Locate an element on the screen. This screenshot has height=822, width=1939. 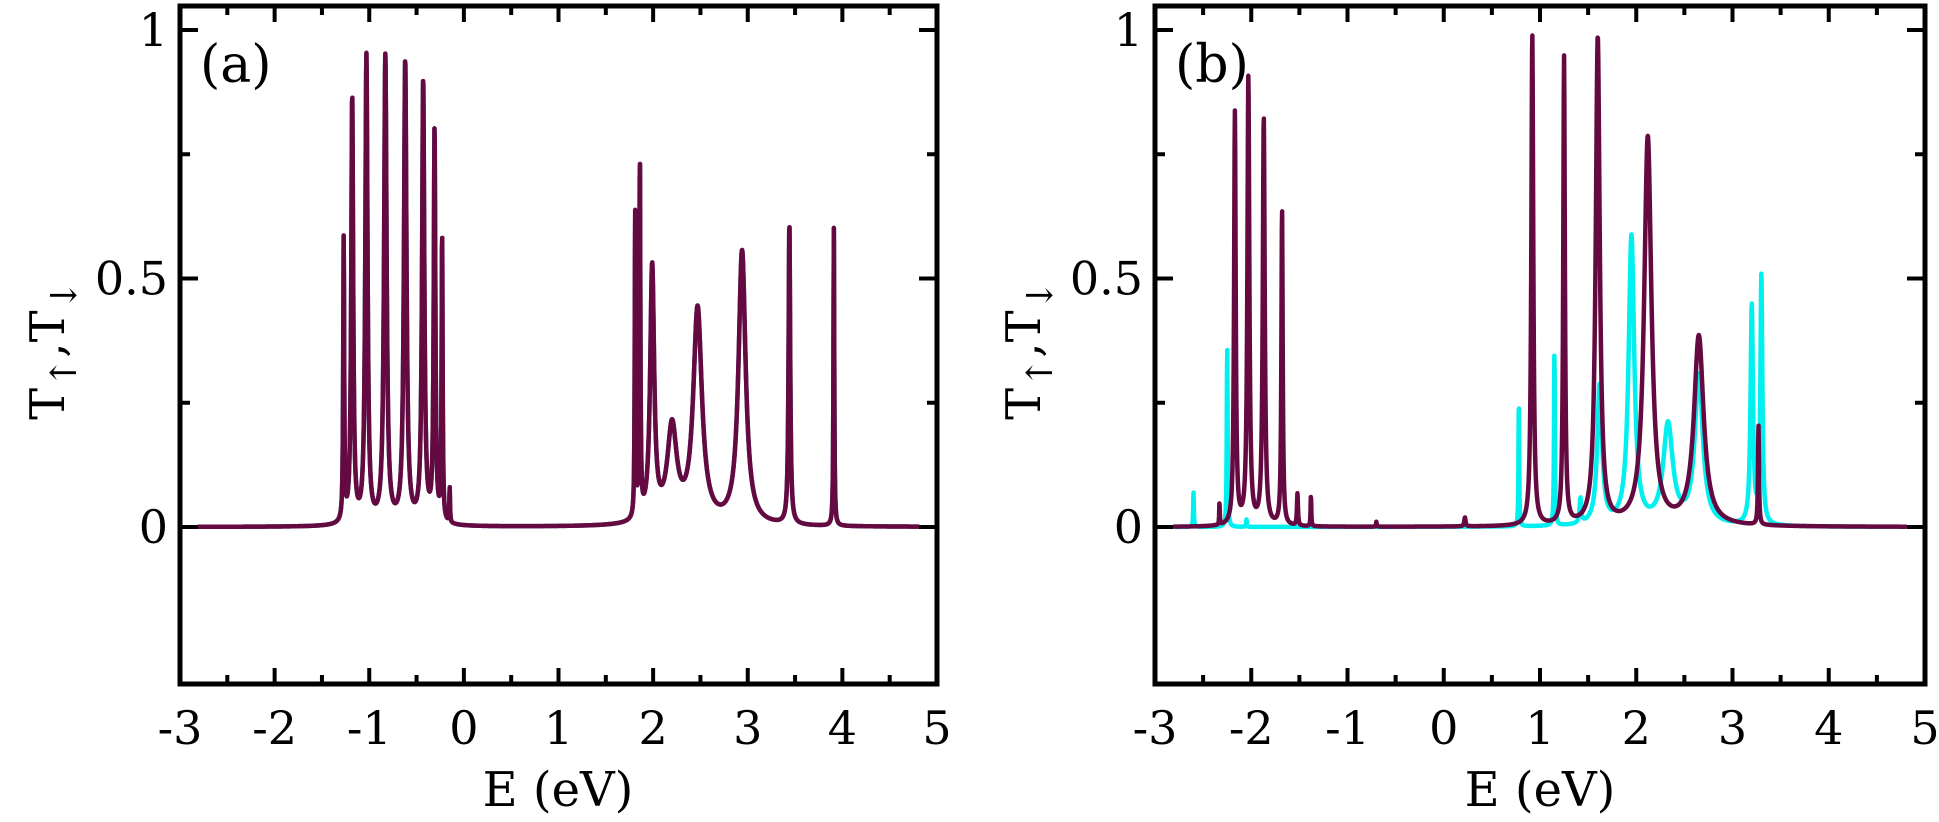
panel-b-x-tick-label: 5 is located at coordinates (1924, 728).